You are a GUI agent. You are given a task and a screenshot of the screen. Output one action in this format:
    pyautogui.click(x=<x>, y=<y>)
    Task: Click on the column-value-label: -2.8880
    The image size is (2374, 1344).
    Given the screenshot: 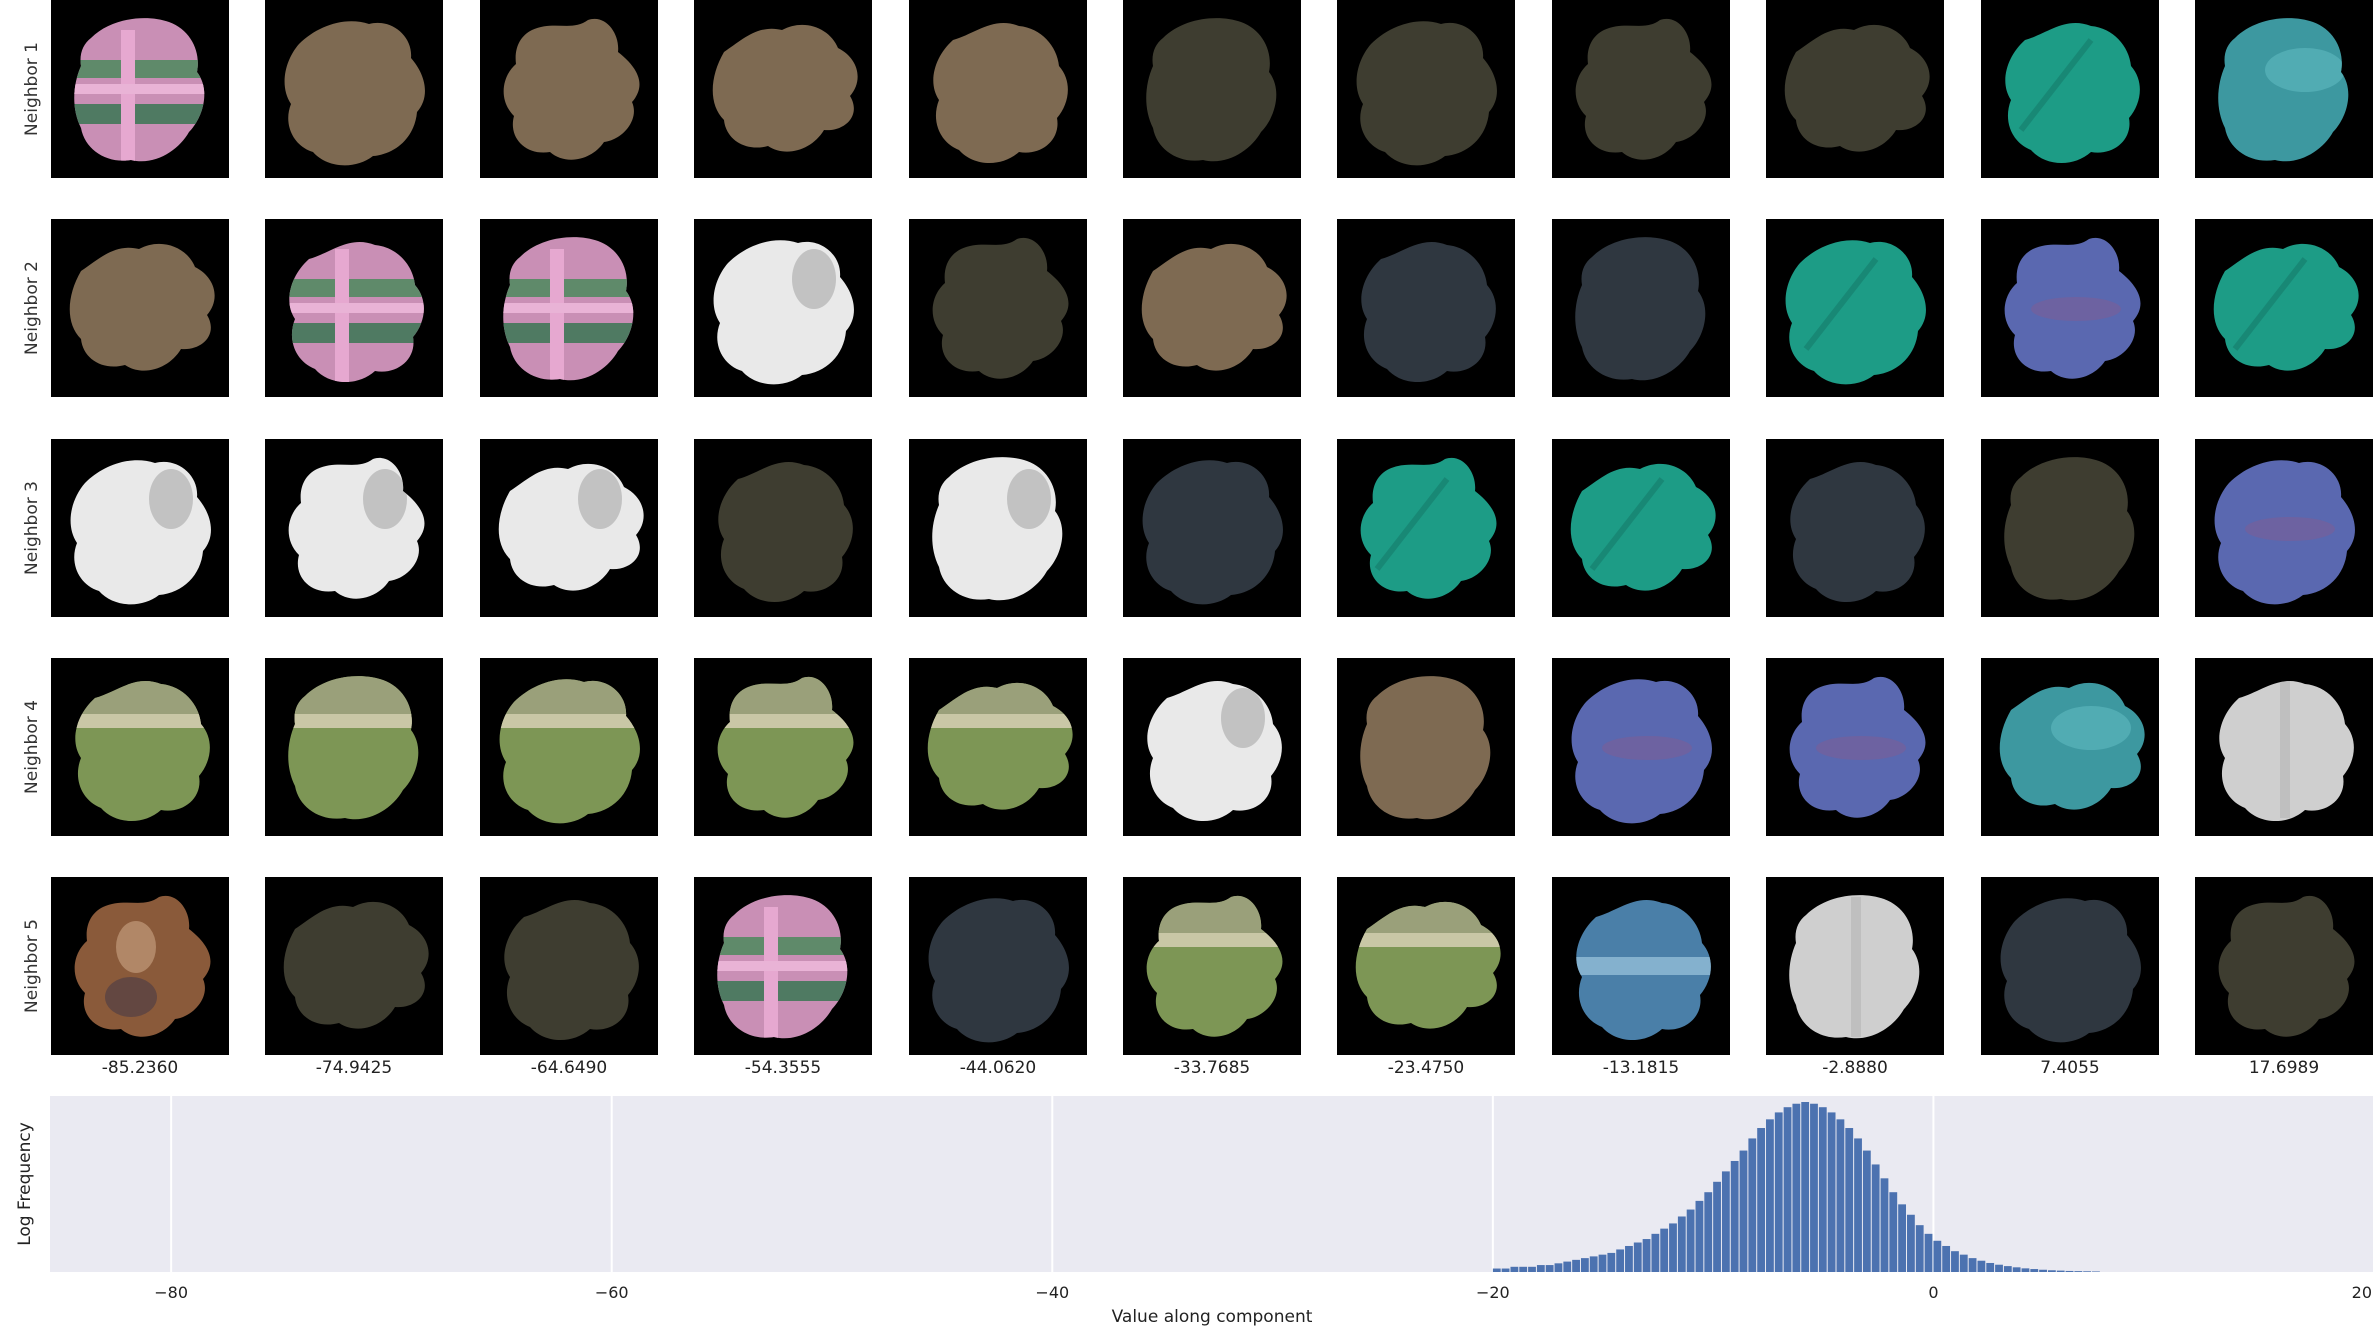 What is the action you would take?
    pyautogui.click(x=1855, y=1068)
    